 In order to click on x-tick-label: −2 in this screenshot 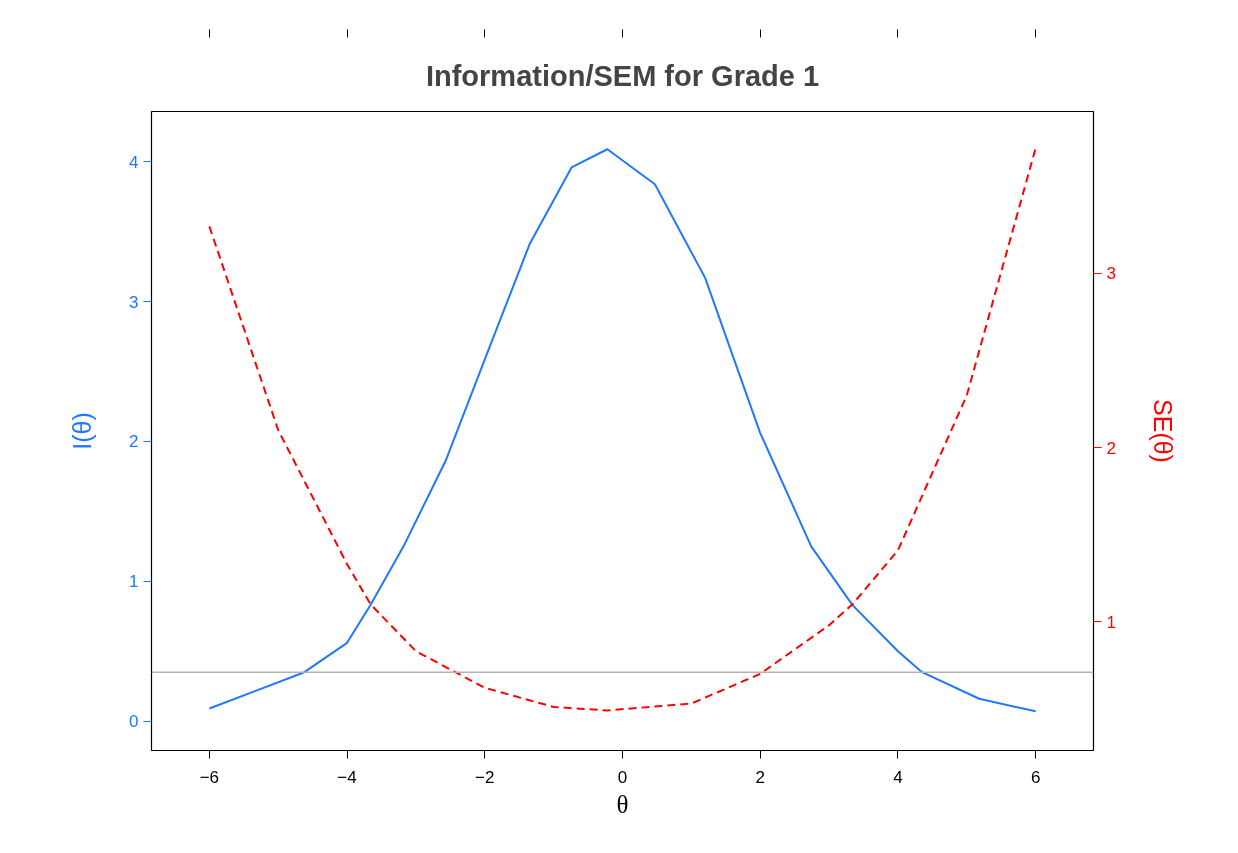, I will do `click(485, 777)`.